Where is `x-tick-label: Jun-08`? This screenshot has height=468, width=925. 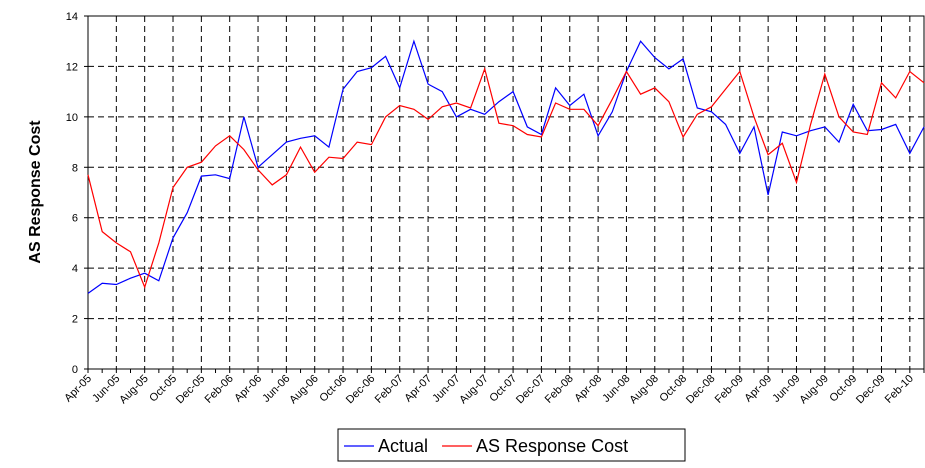
x-tick-label: Jun-08 is located at coordinates (616, 389).